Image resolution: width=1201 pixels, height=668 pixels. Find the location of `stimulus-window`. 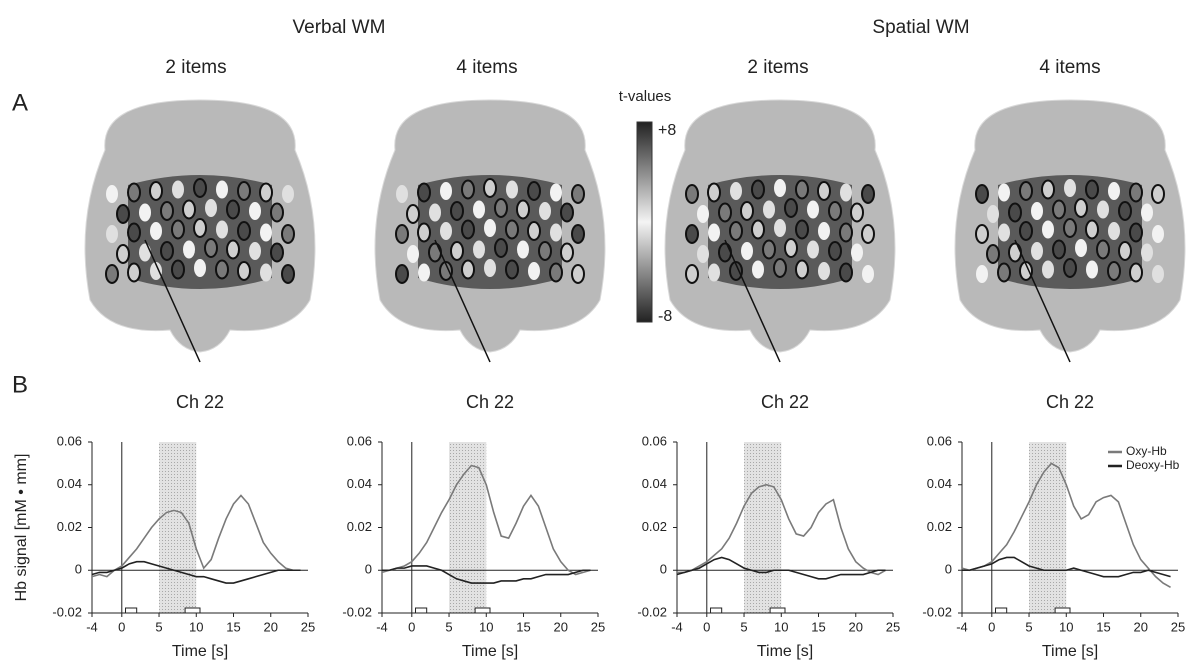

stimulus-window is located at coordinates (763, 527).